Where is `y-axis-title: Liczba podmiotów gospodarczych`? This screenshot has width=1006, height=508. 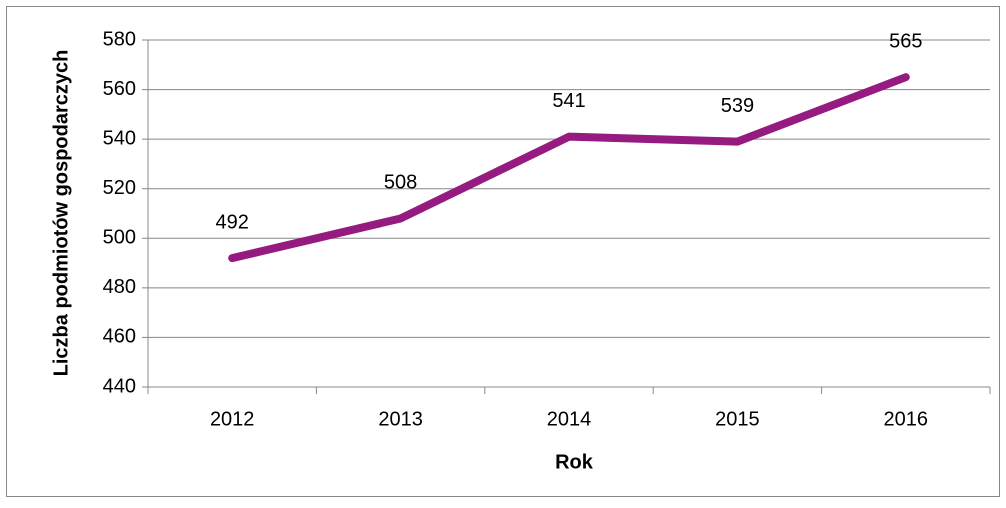 y-axis-title: Liczba podmiotów gospodarczych is located at coordinates (61, 213).